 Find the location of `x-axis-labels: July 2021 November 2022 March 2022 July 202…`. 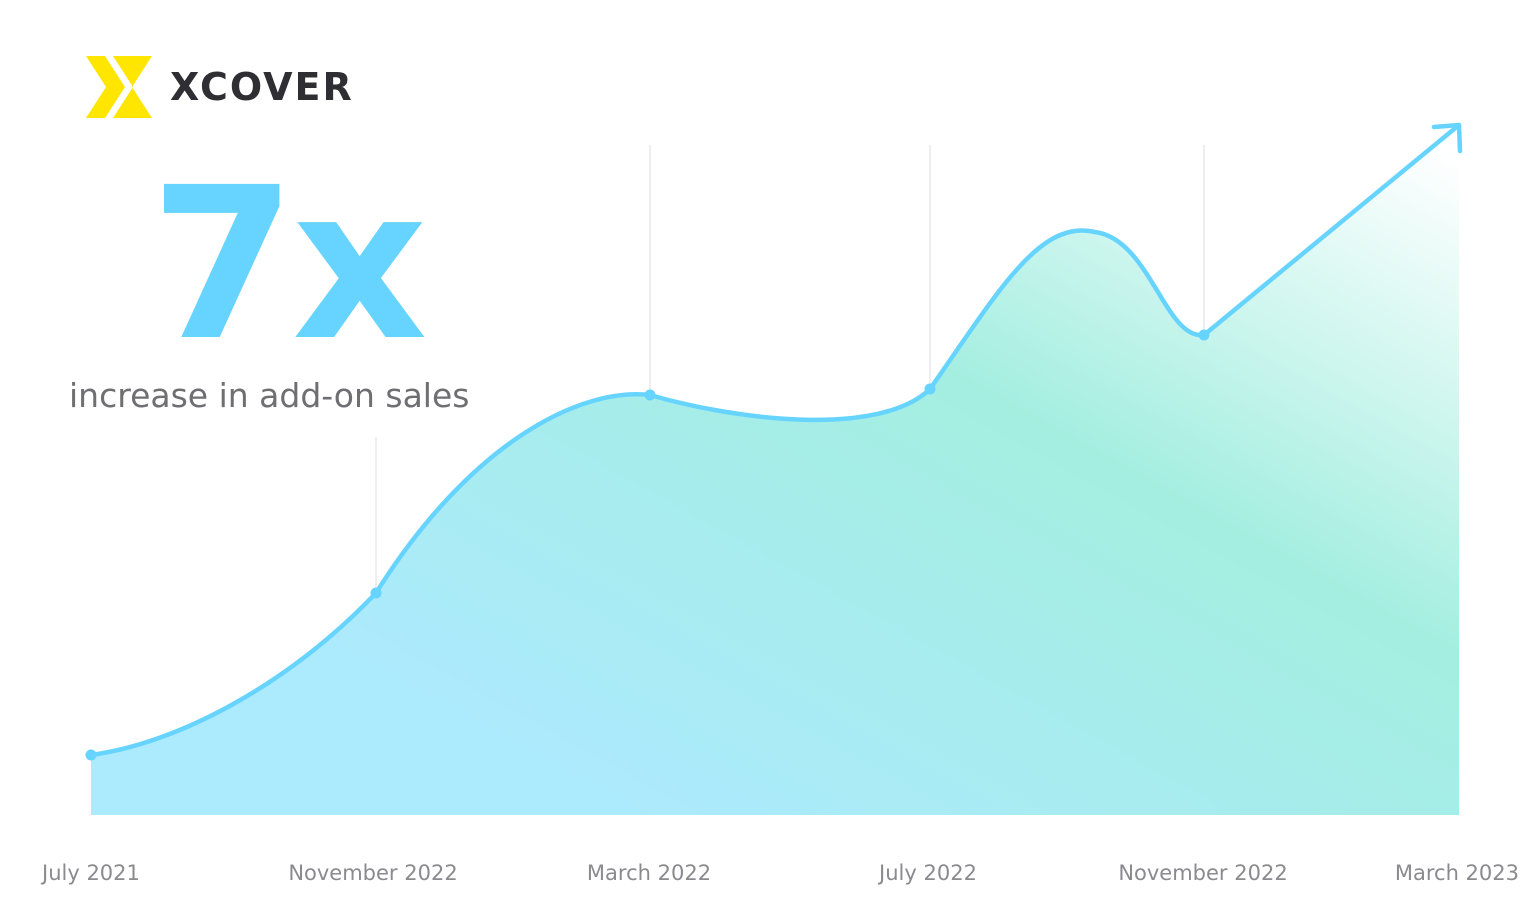

x-axis-labels: July 2021 November 2022 March 2022 July 202… is located at coordinates (779, 873).